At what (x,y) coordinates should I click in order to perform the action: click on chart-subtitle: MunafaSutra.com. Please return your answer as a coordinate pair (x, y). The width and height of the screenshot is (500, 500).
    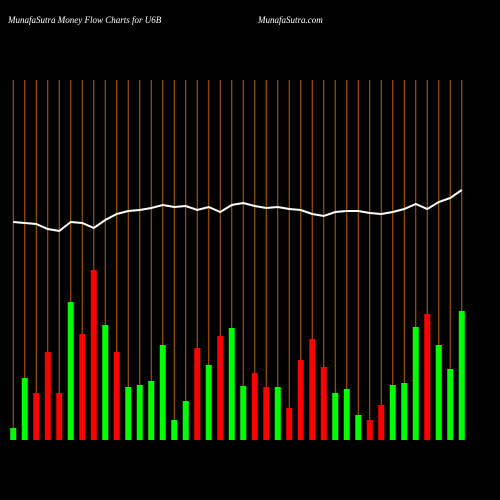
    Looking at the image, I should click on (290, 20).